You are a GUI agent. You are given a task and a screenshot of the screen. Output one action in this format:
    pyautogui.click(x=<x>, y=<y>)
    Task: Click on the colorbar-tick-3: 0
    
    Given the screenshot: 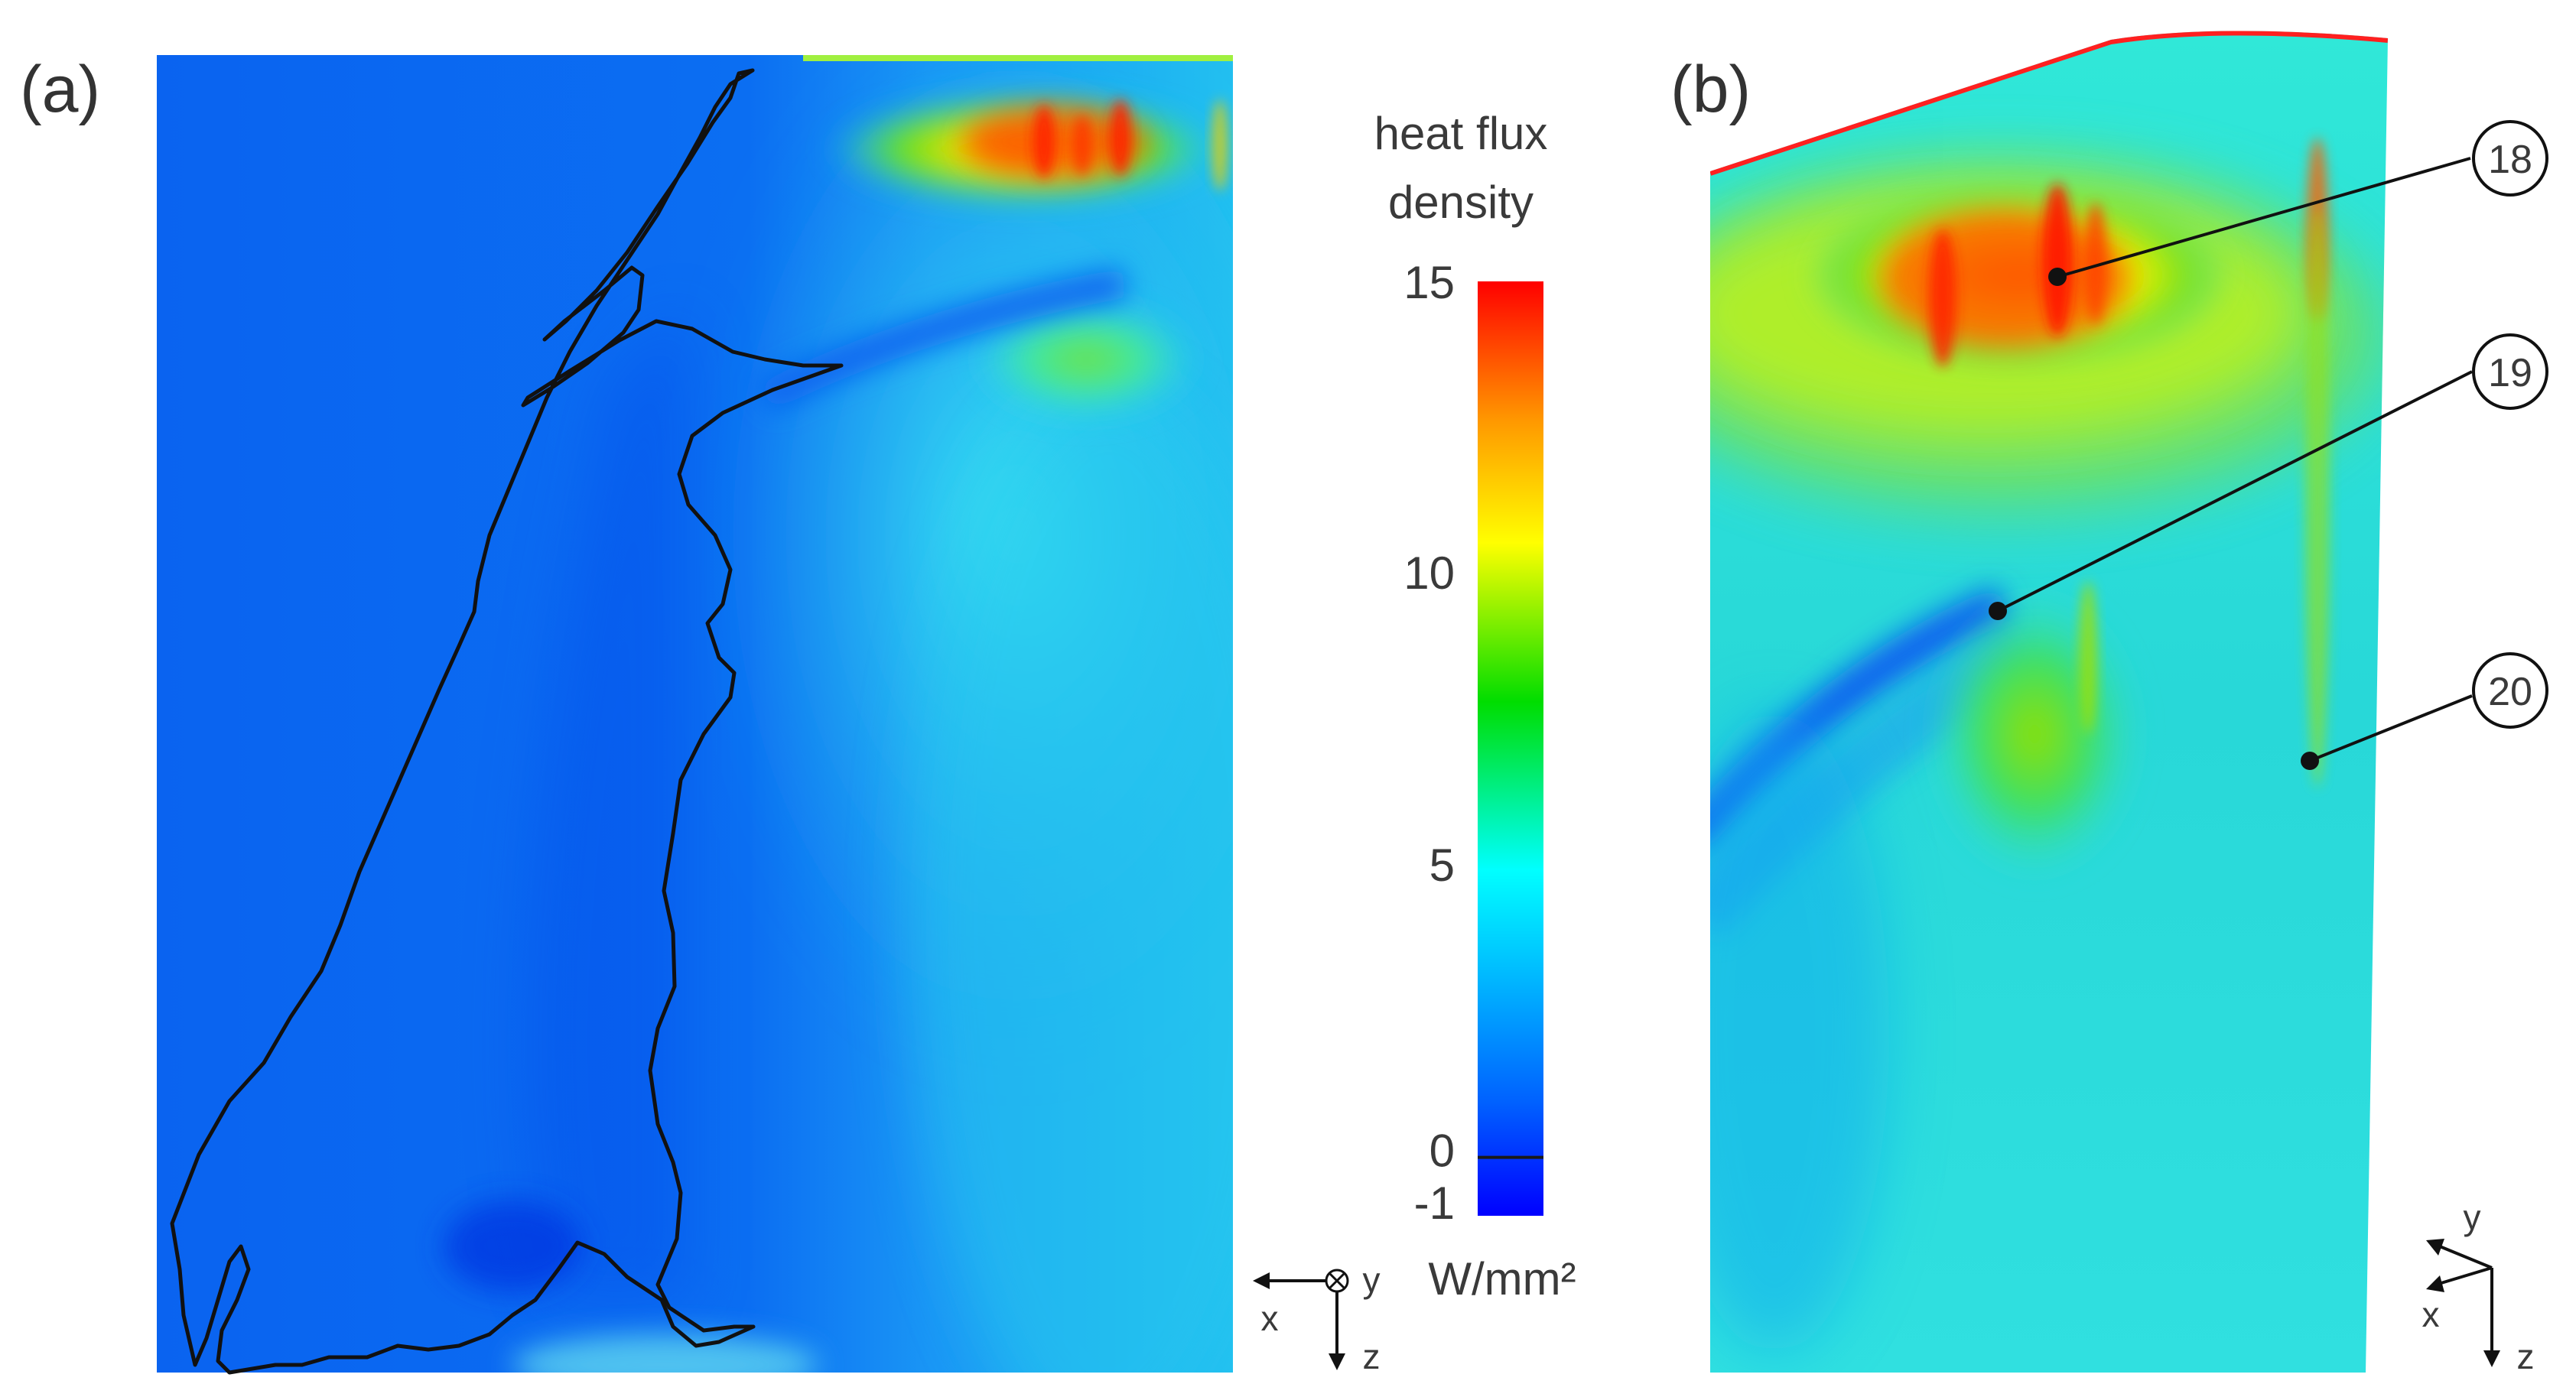 What is the action you would take?
    pyautogui.click(x=1442, y=1152)
    